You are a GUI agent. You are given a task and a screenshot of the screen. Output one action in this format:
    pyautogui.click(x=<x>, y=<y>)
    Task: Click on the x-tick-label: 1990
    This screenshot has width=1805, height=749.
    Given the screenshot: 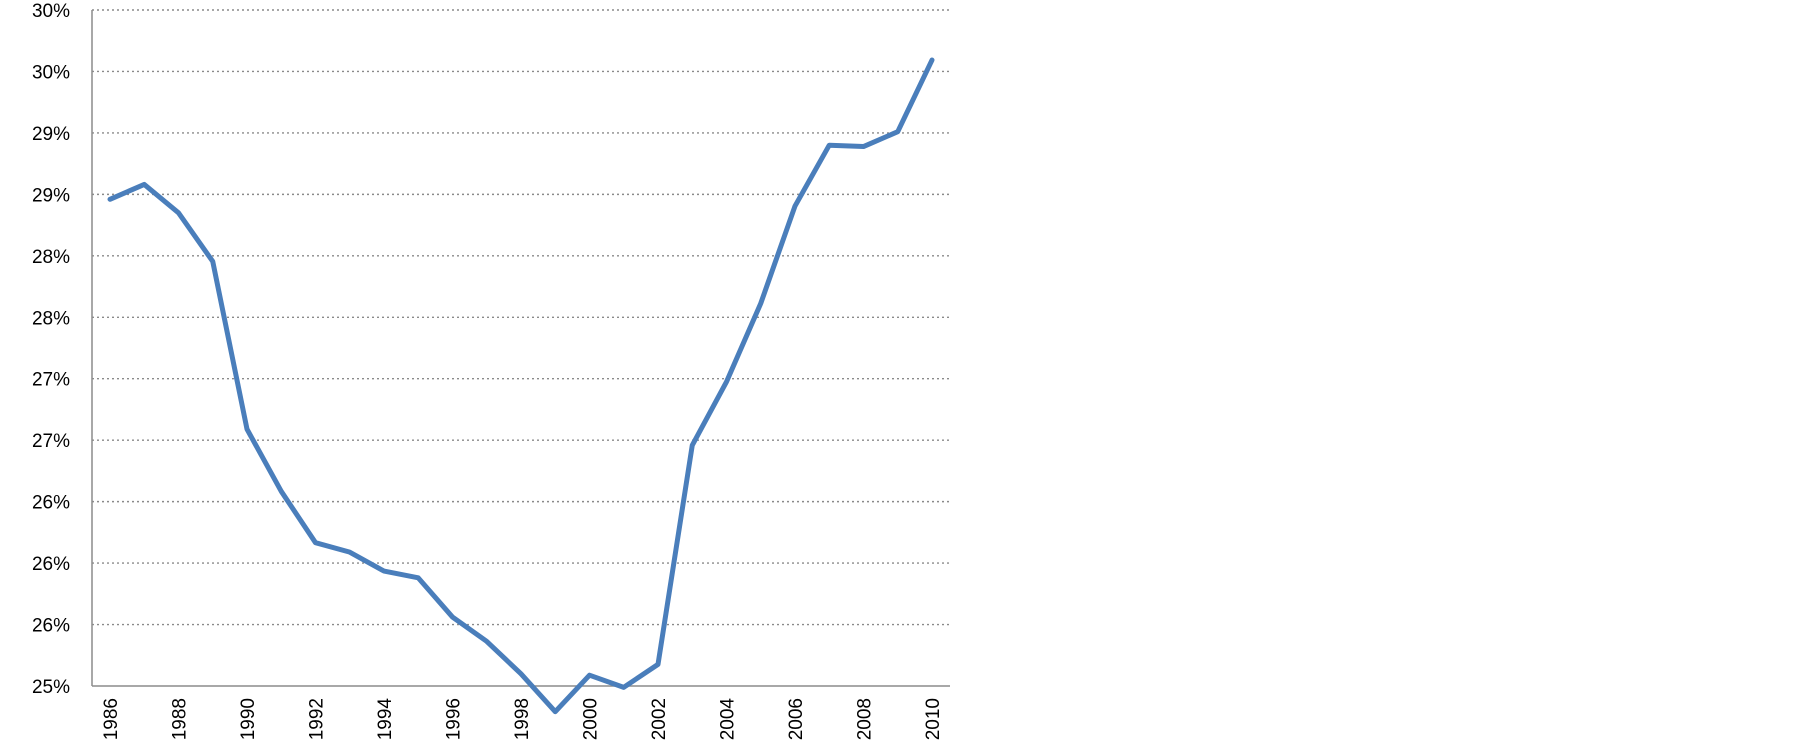 What is the action you would take?
    pyautogui.click(x=248, y=719)
    